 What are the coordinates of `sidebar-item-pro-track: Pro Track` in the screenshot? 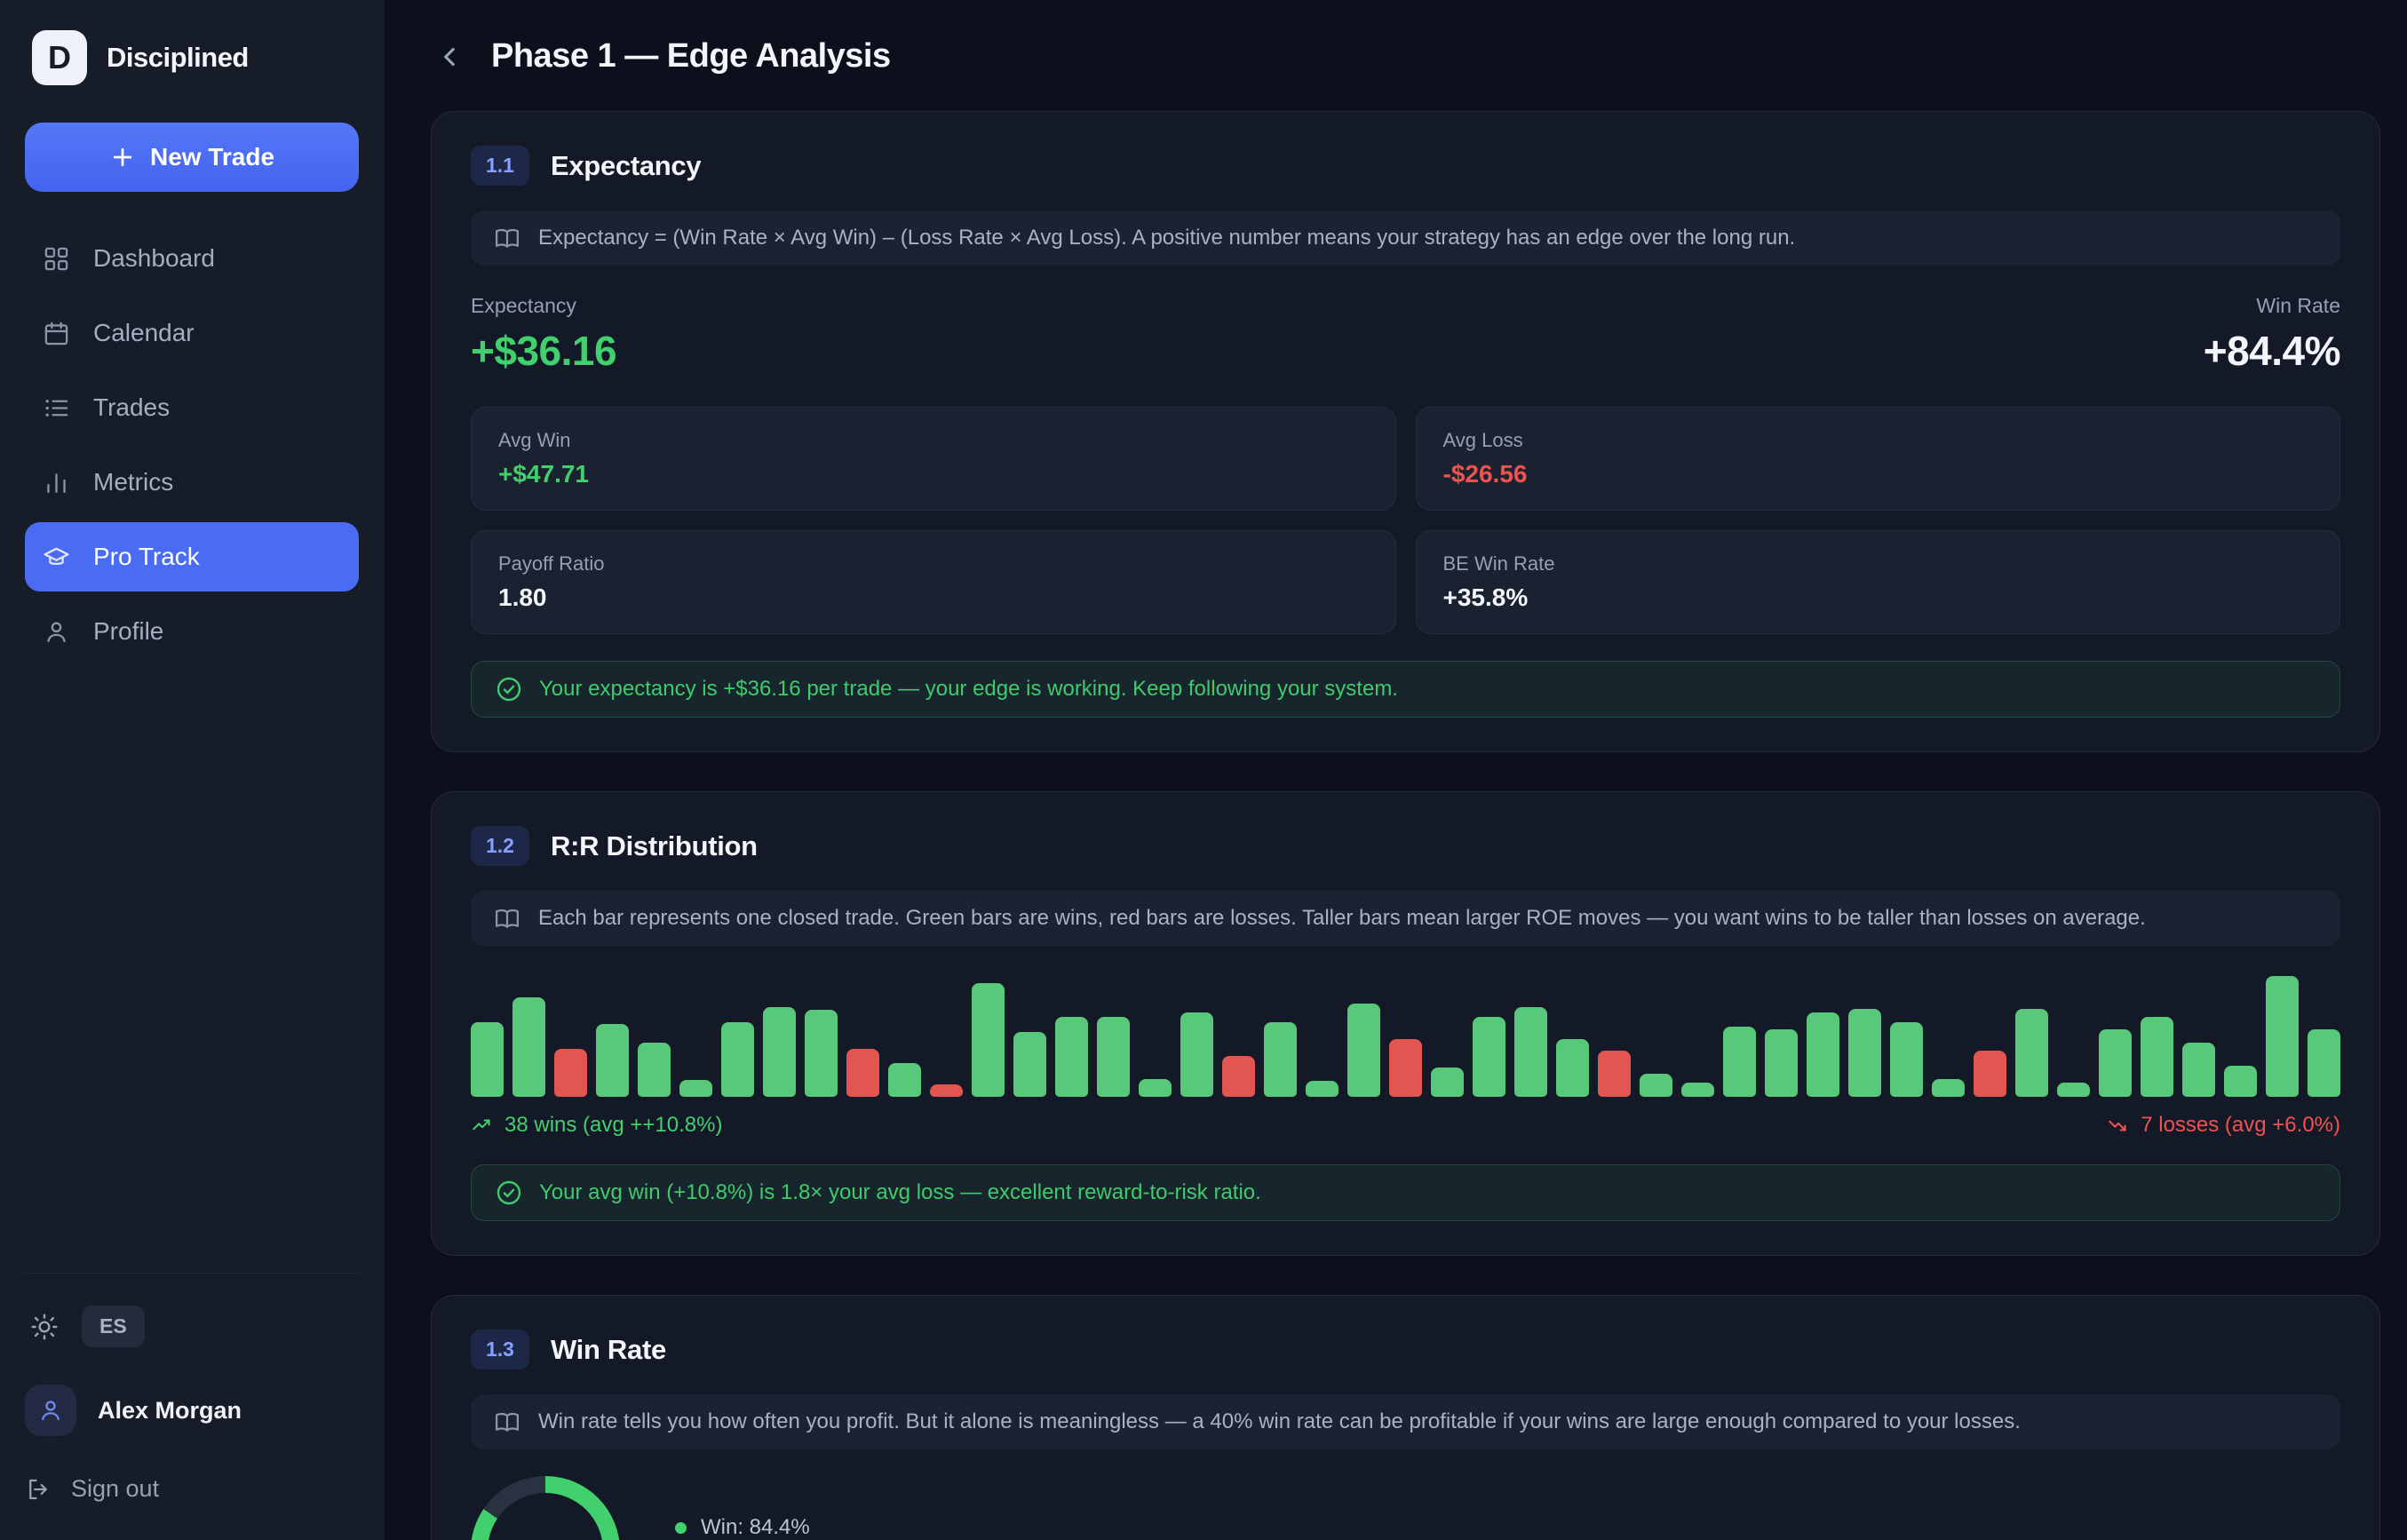 It's located at (192, 556).